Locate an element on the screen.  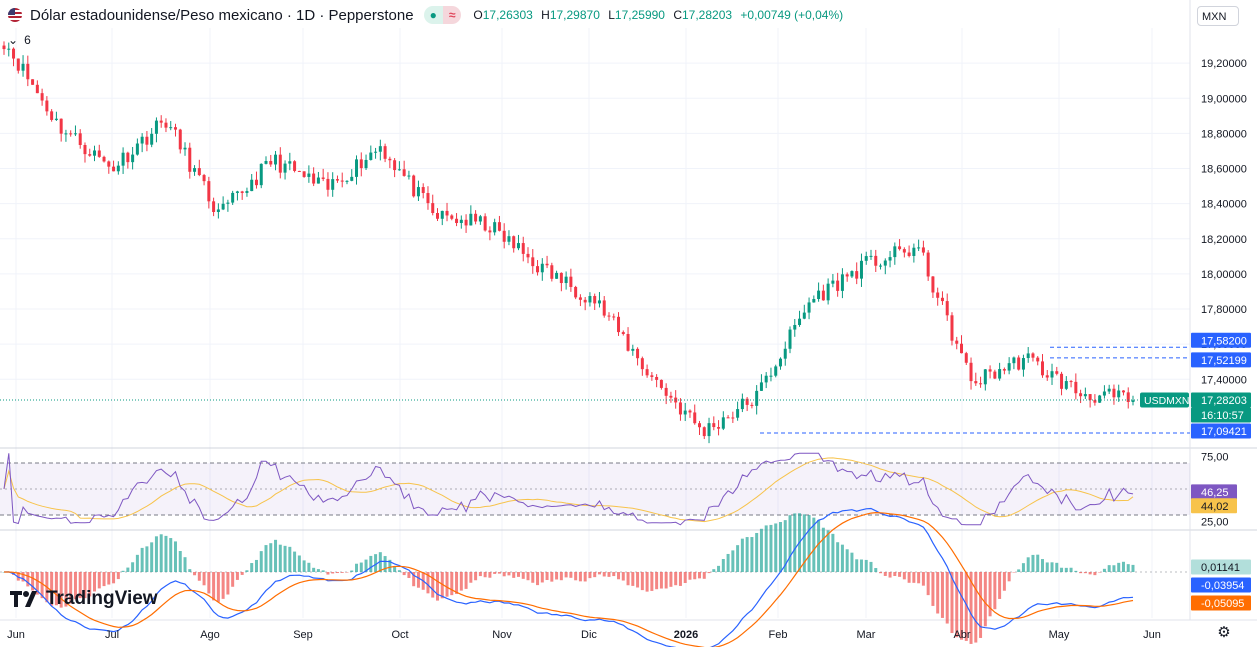
currency-selector: MXN is located at coordinates (1218, 16).